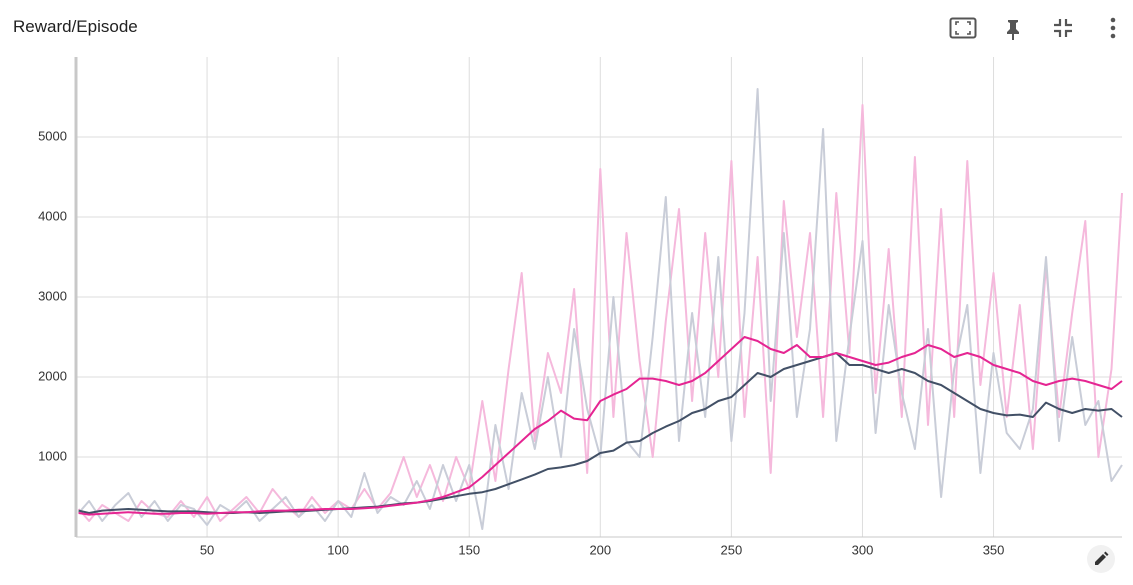 This screenshot has height=585, width=1133. I want to click on edit-button, so click(1101, 559).